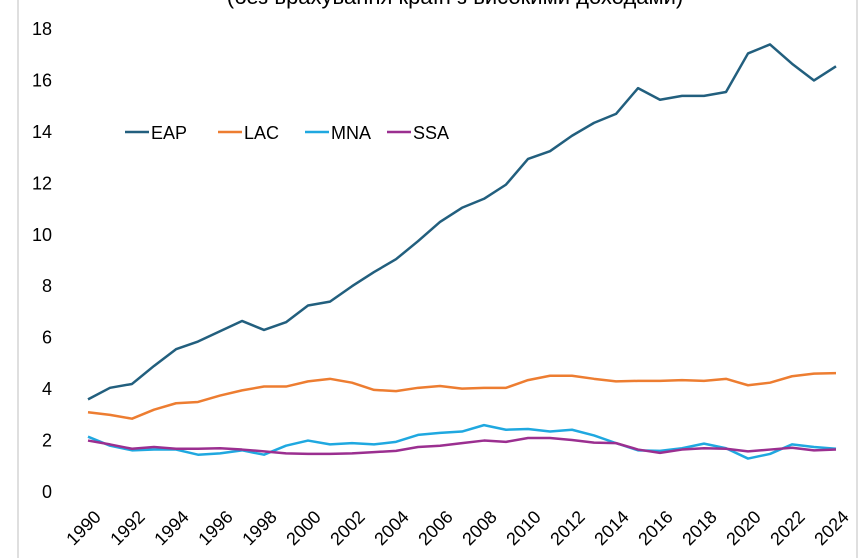 Image resolution: width=868 pixels, height=558 pixels. What do you see at coordinates (169, 133) in the screenshot?
I see `legend-label: EAP` at bounding box center [169, 133].